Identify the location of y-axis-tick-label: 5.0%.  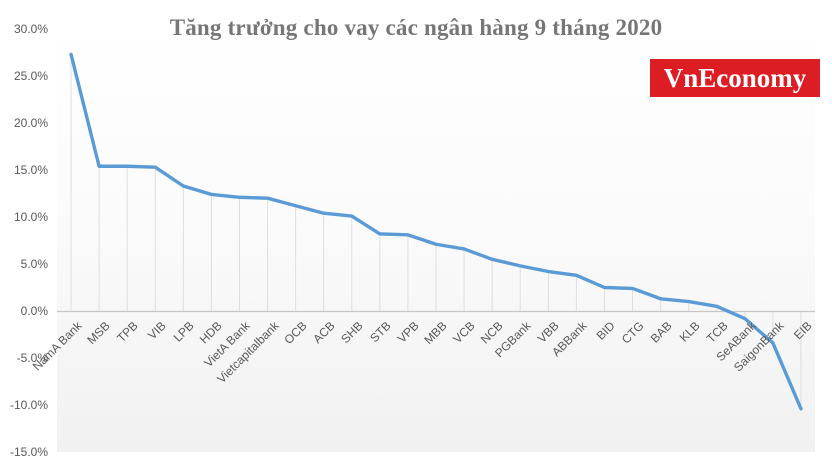
(34, 264).